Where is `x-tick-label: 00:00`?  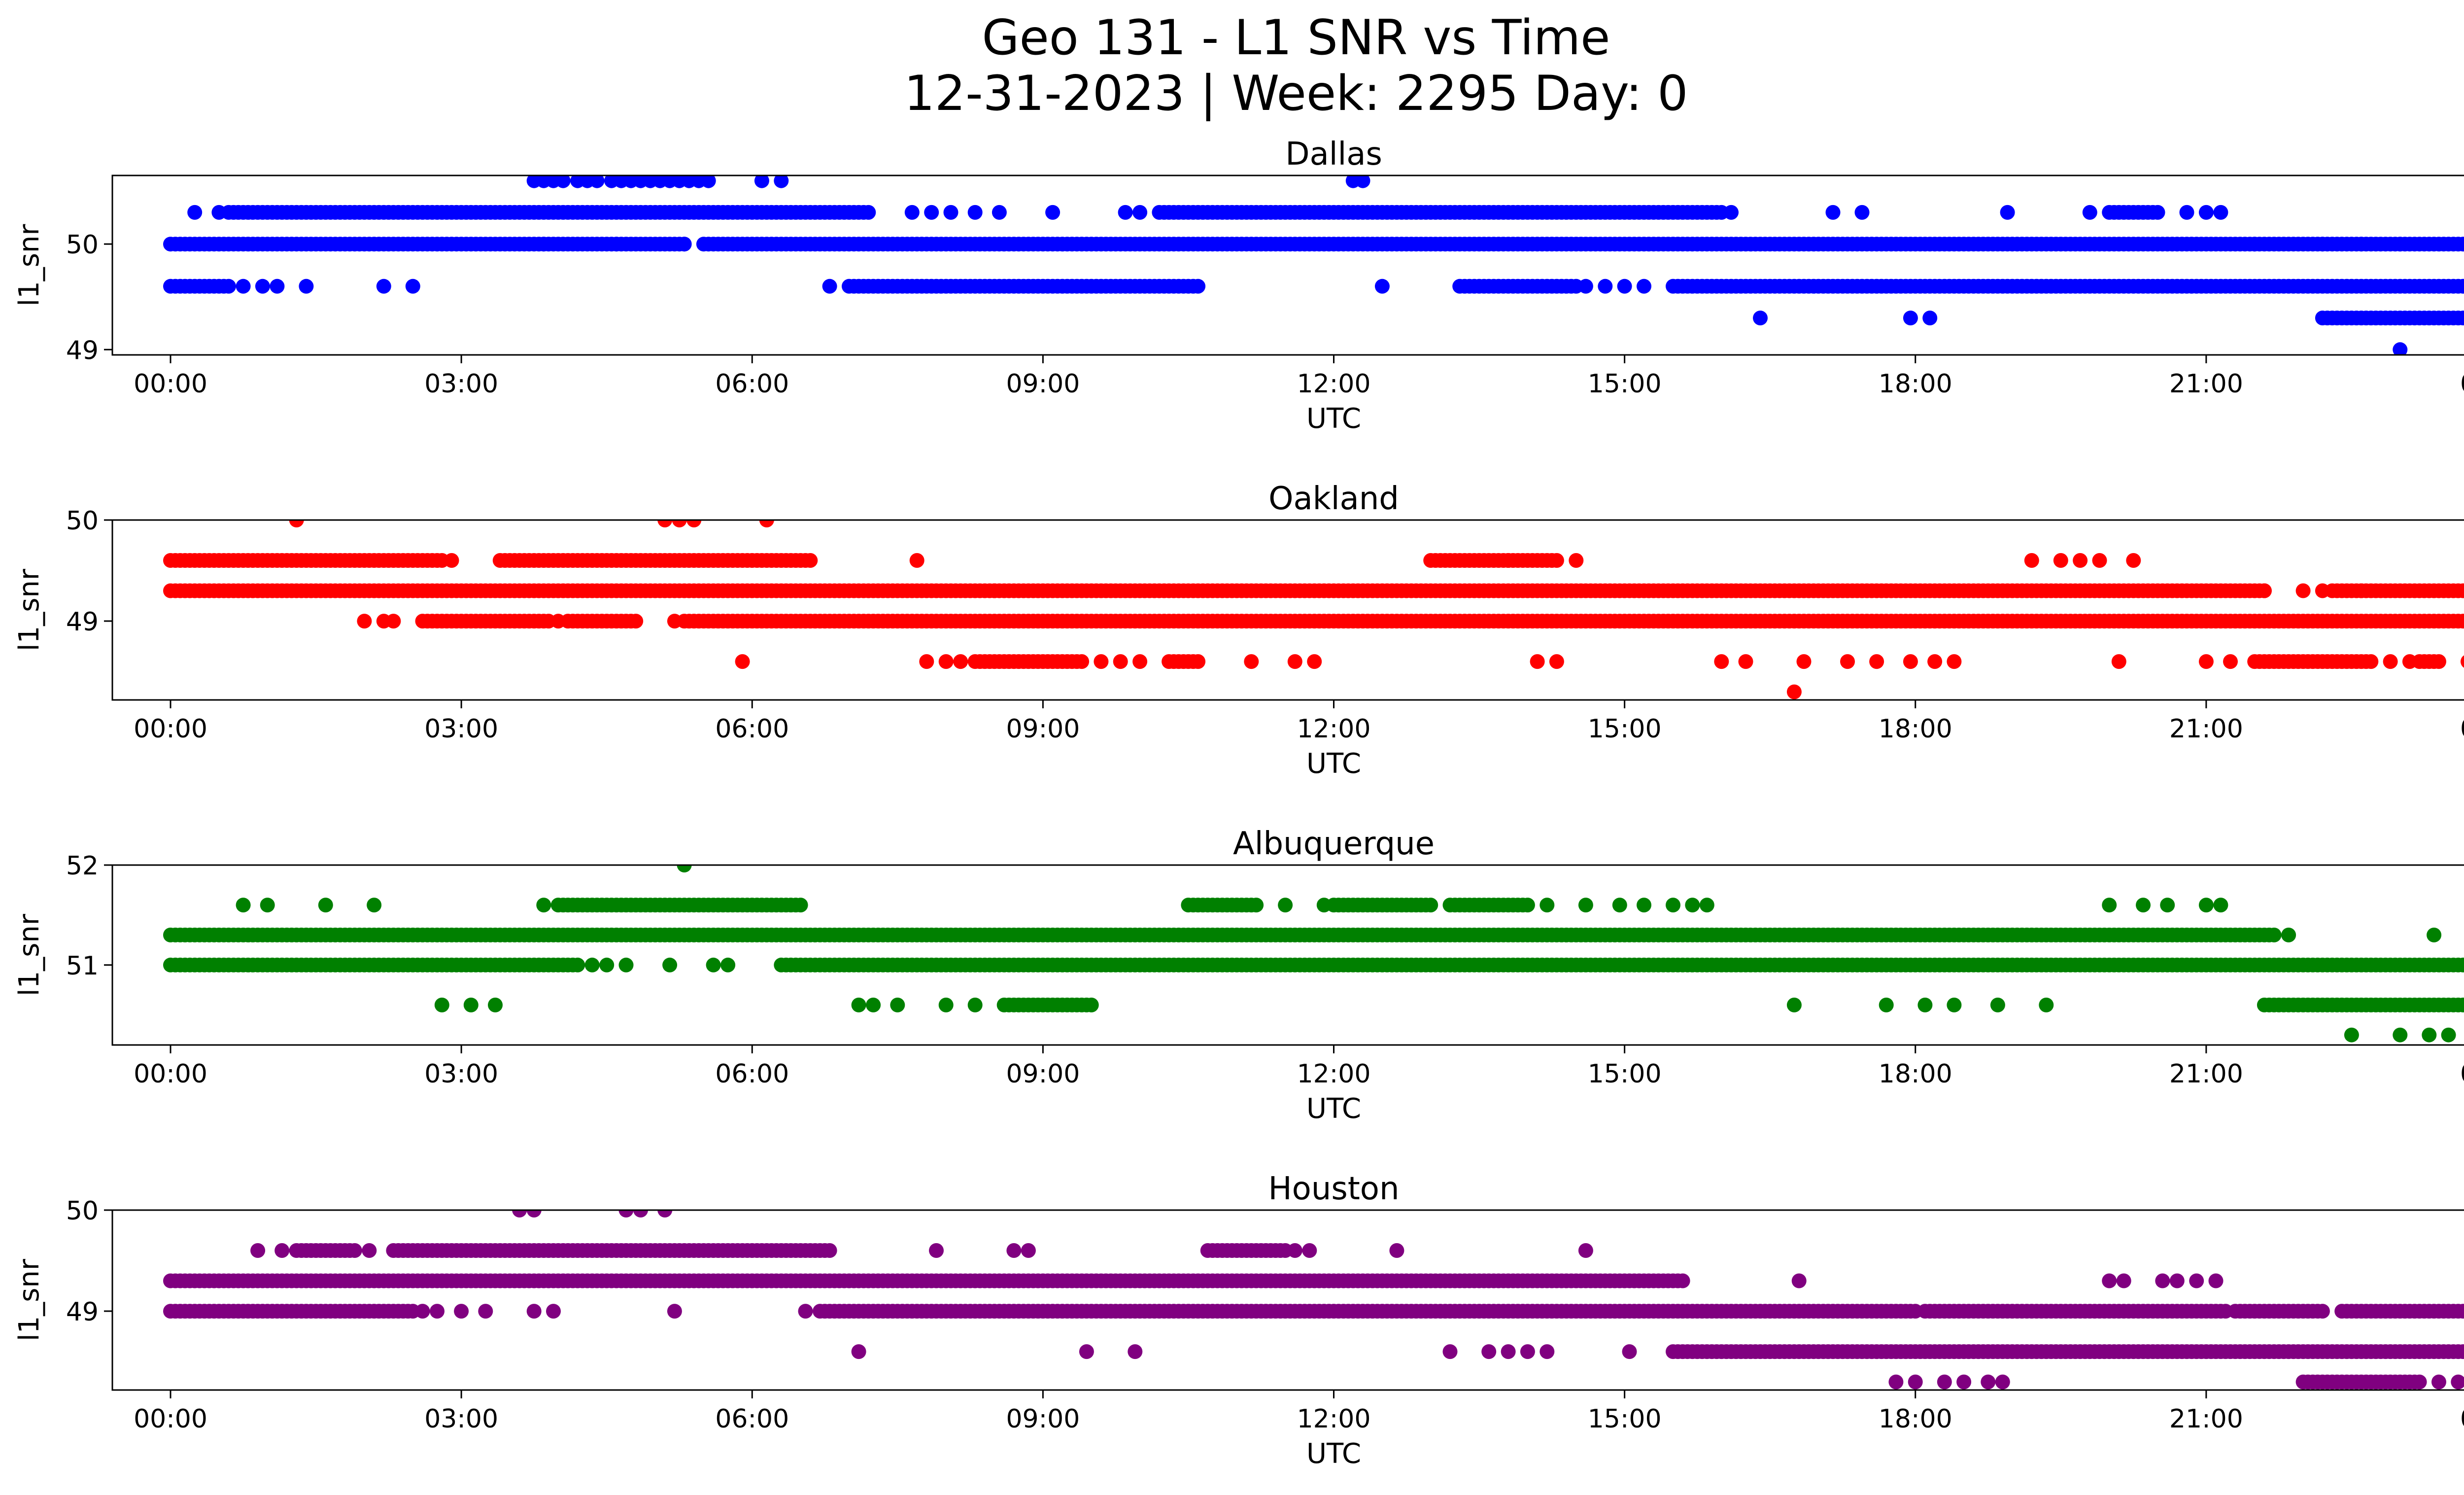
x-tick-label: 00:00 is located at coordinates (170, 729).